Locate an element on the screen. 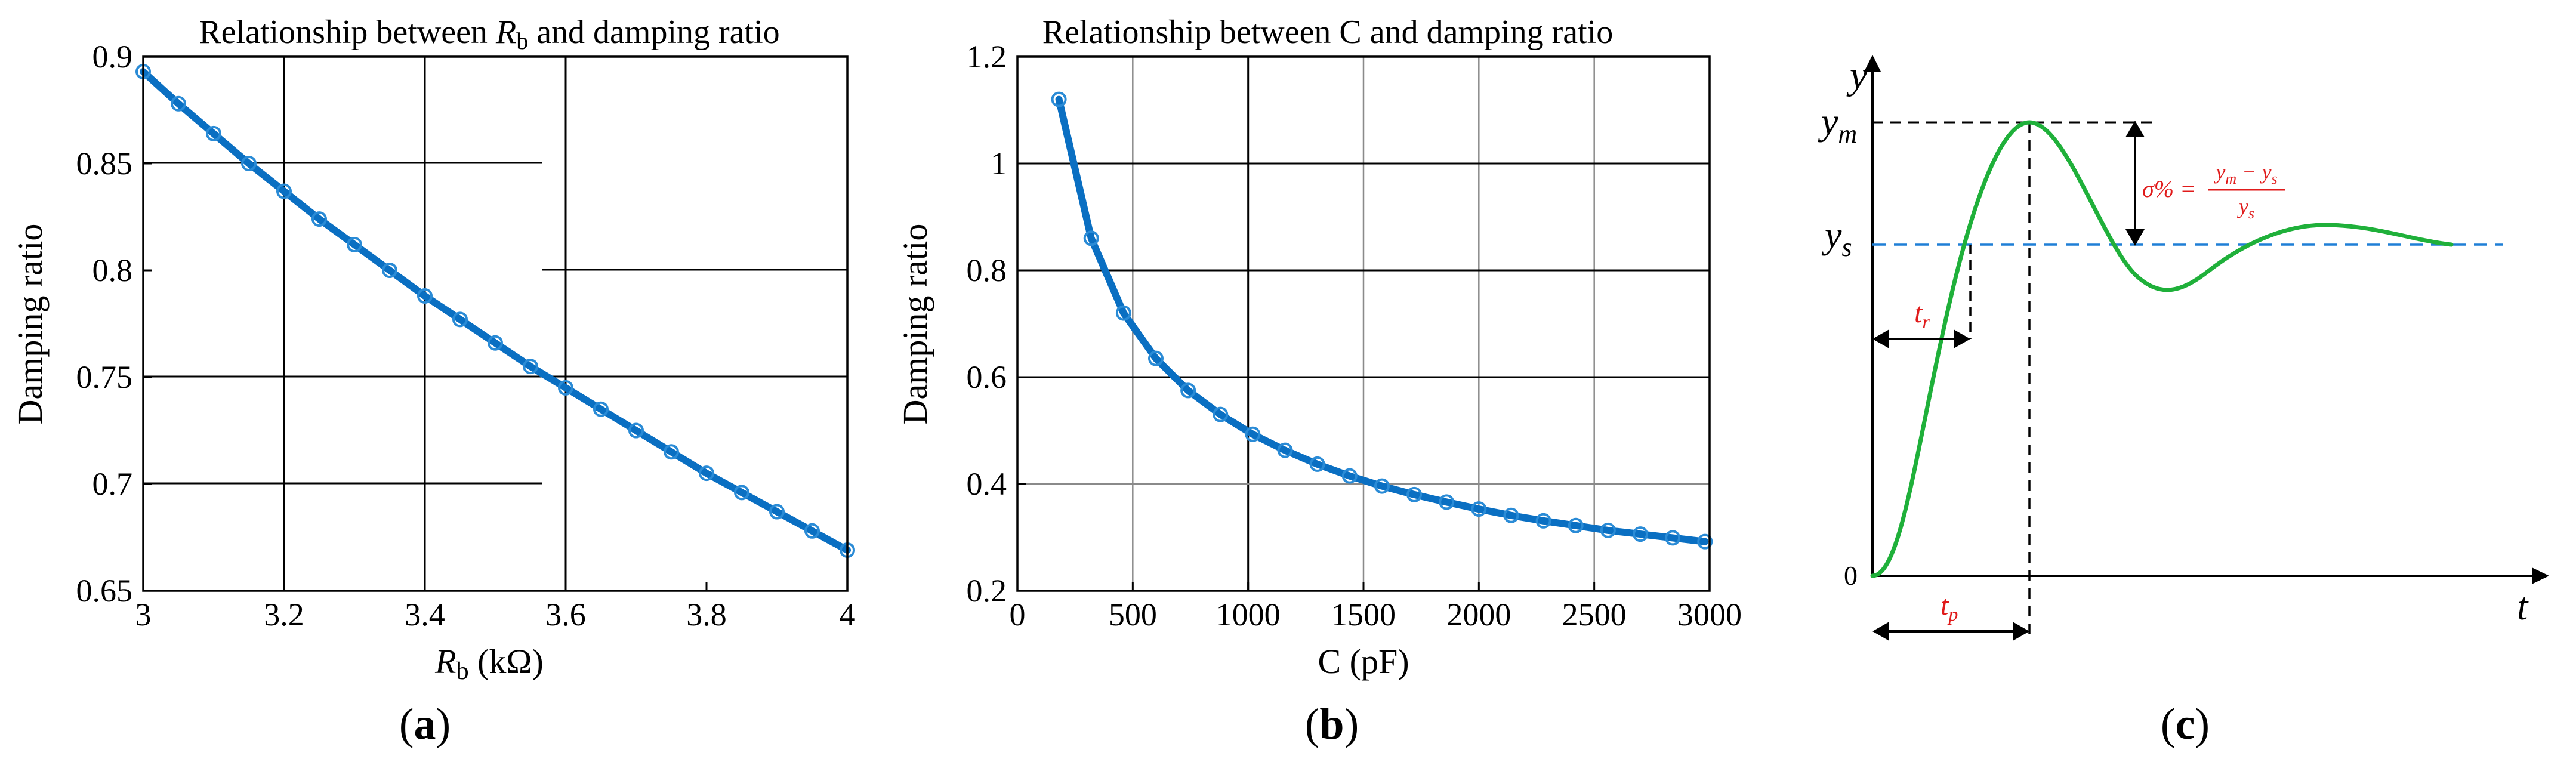 Image resolution: width=2576 pixels, height=762 pixels. overshoot-formula-lhs: σ% = is located at coordinates (2169, 188).